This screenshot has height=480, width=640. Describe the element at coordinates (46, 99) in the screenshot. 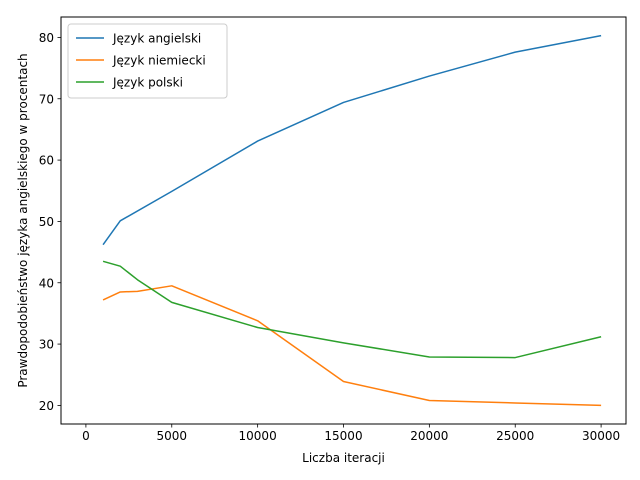

I see `y-tick-label: 70` at that location.